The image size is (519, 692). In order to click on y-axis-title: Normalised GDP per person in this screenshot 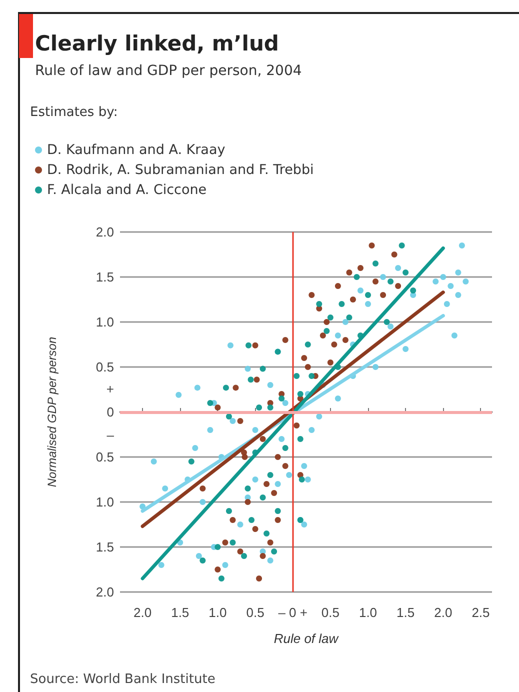, I will do `click(52, 412)`.